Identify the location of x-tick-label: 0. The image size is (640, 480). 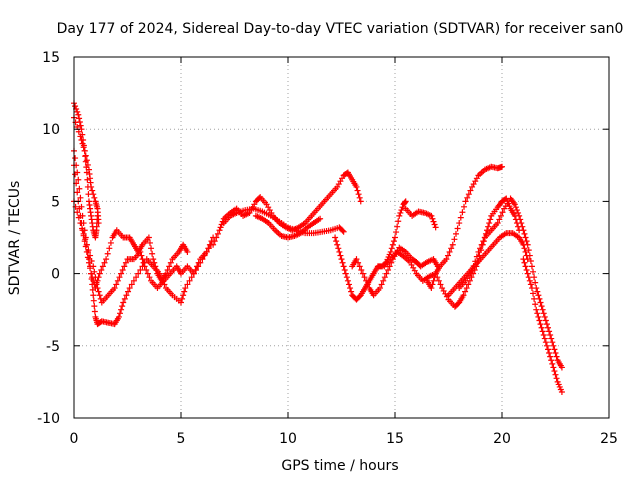
(74, 439).